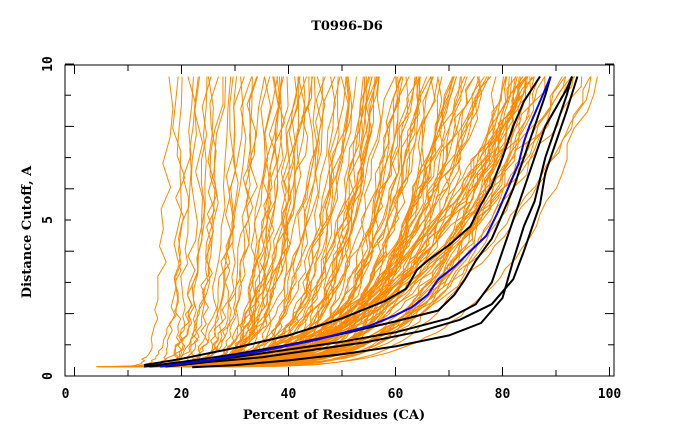  Describe the element at coordinates (503, 394) in the screenshot. I see `x-tick-label: 80` at that location.